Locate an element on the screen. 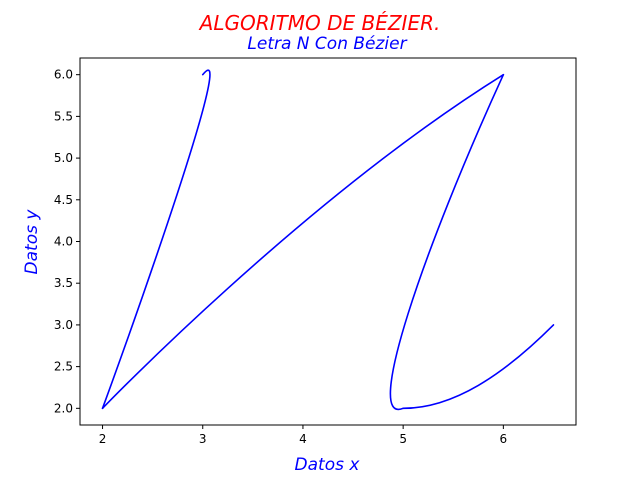 The image size is (640, 478). y-tick-label: 5.0 is located at coordinates (63, 158).